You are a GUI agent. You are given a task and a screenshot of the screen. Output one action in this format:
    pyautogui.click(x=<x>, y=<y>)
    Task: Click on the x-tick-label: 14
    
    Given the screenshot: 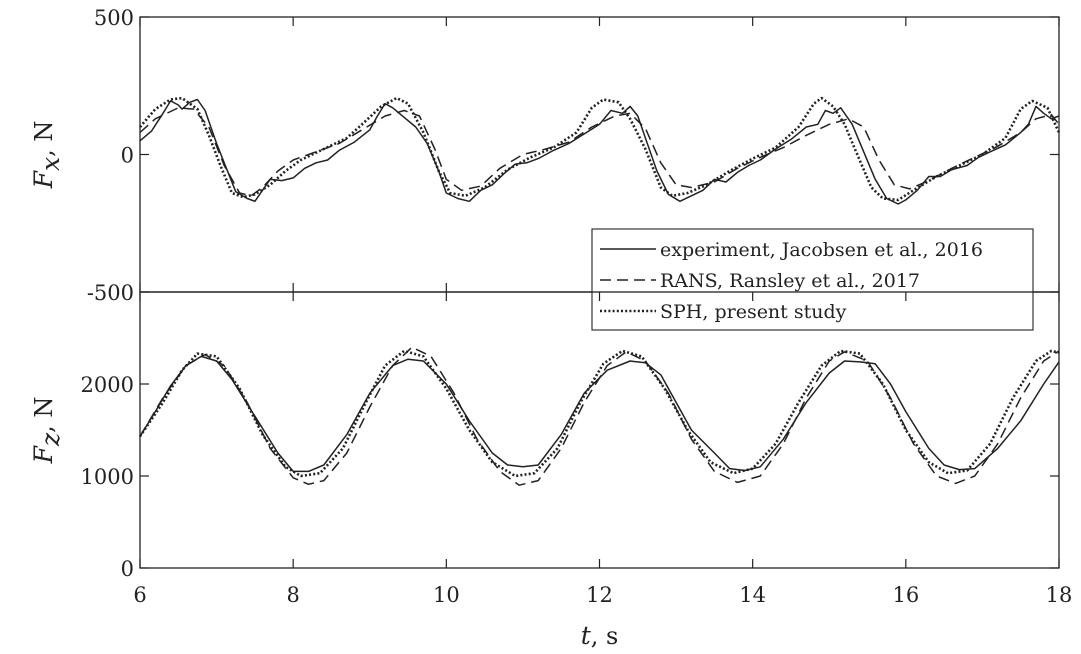 What is the action you would take?
    pyautogui.click(x=752, y=595)
    